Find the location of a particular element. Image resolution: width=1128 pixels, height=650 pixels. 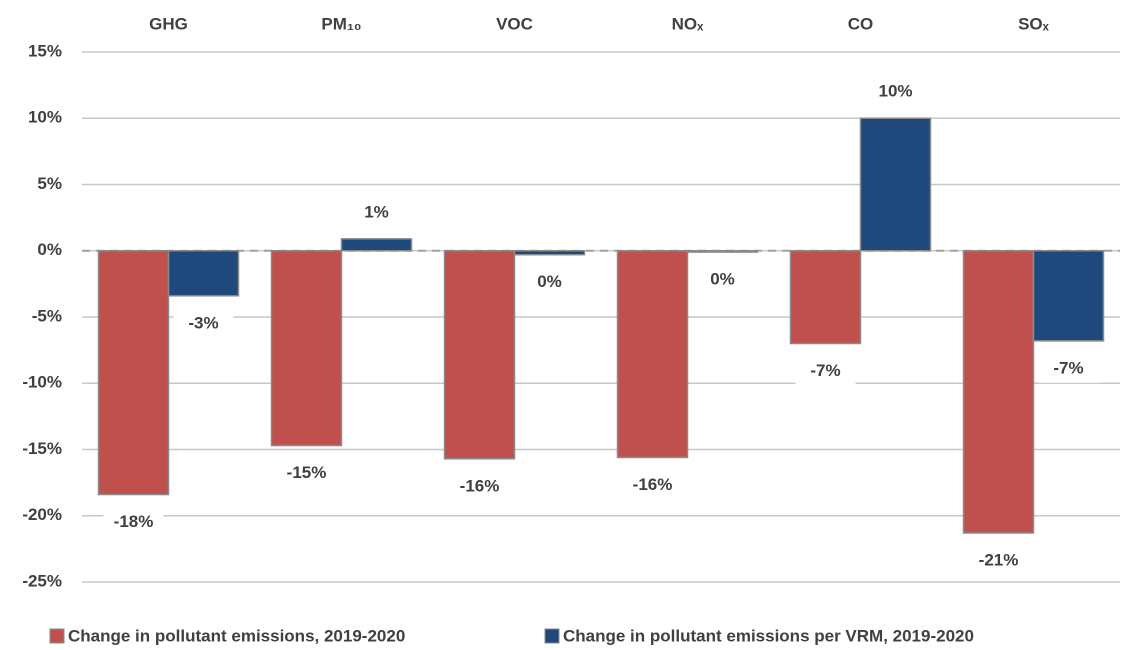

x-tick-label: NOₓ is located at coordinates (688, 23).